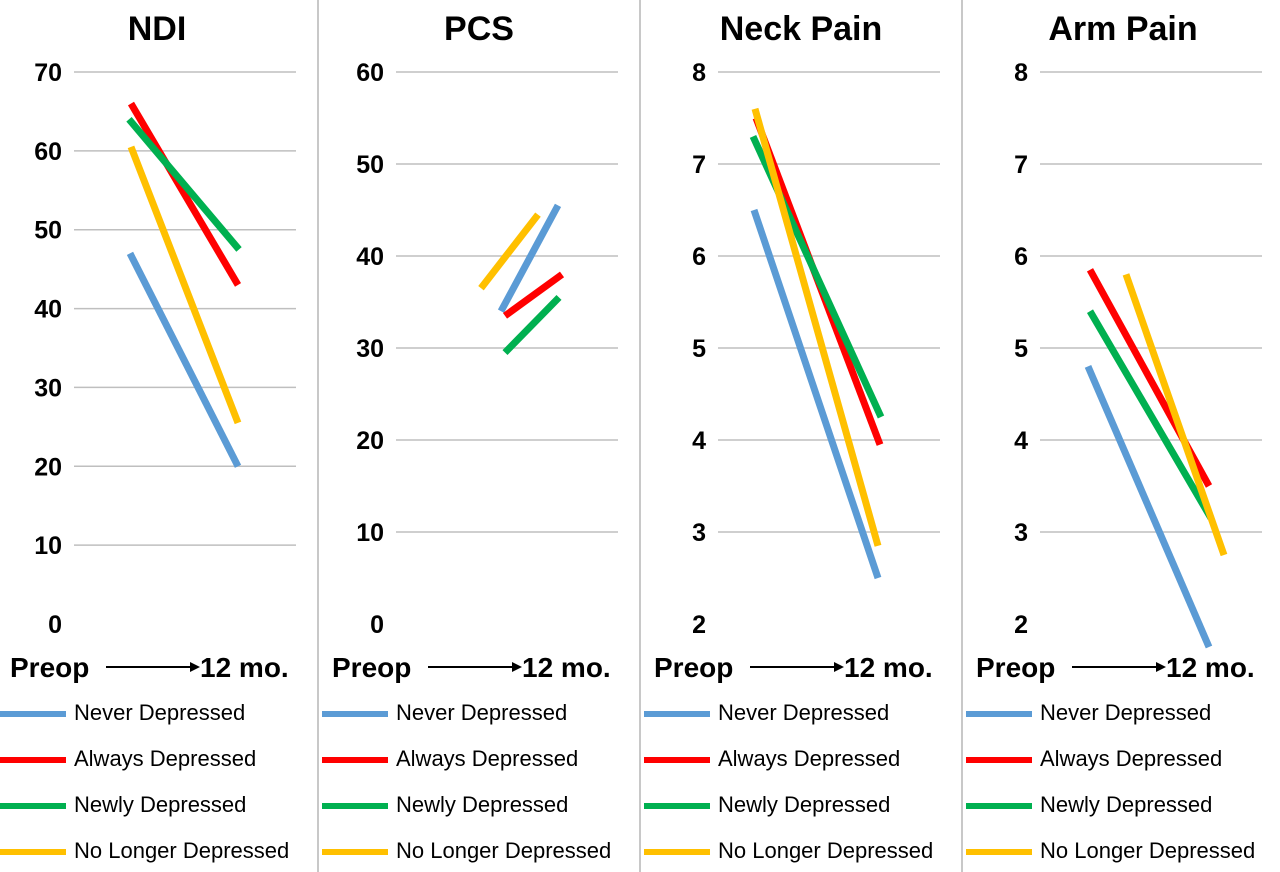  What do you see at coordinates (48, 152) in the screenshot?
I see `y-tick-label: 60` at bounding box center [48, 152].